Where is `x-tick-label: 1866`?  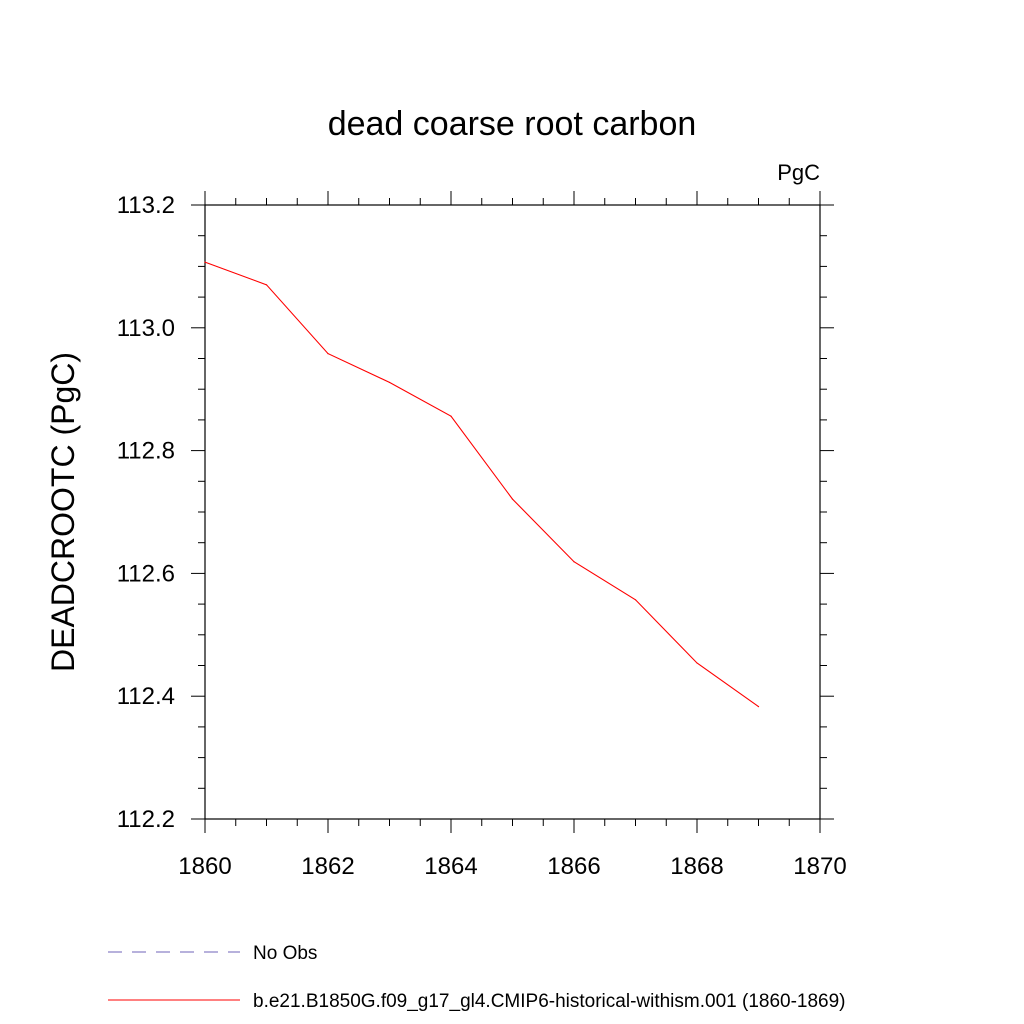
x-tick-label: 1866 is located at coordinates (573, 866).